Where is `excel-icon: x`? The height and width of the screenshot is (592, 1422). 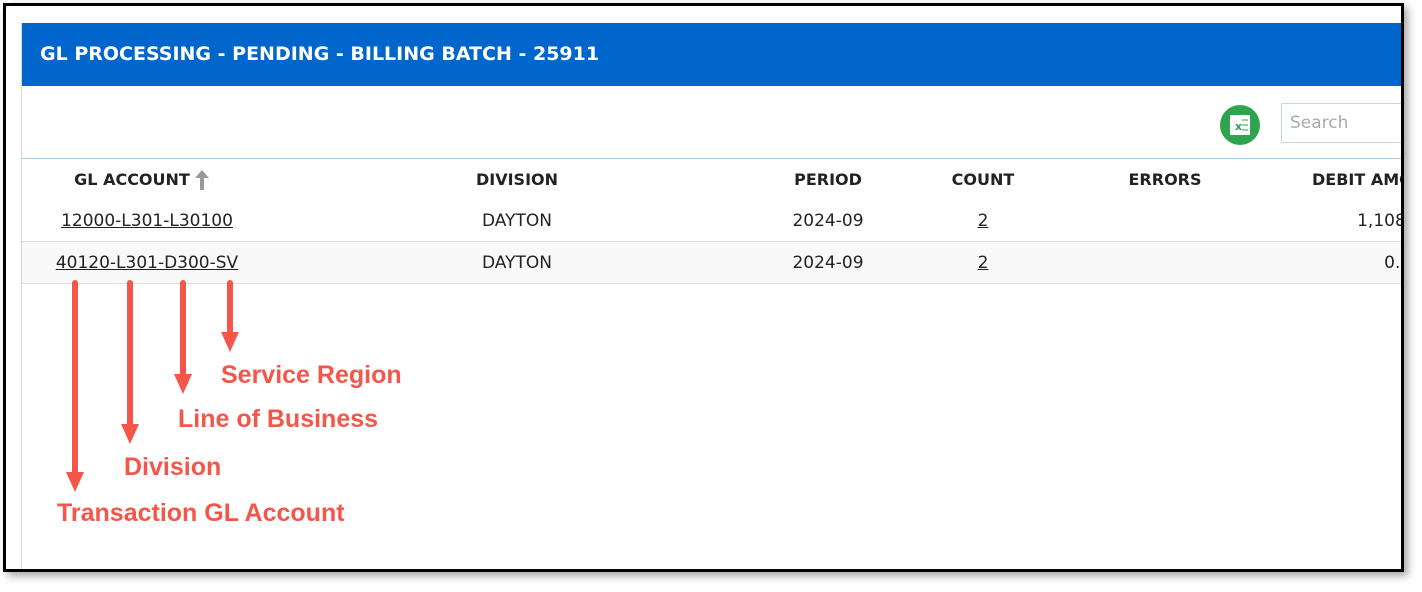
excel-icon: x is located at coordinates (1240, 125).